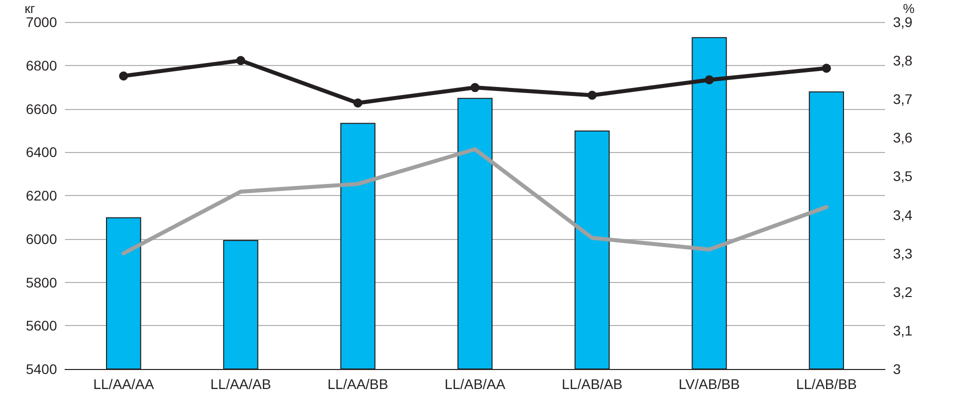  Describe the element at coordinates (897, 369) in the screenshot. I see `y2-tick-label: 3` at that location.